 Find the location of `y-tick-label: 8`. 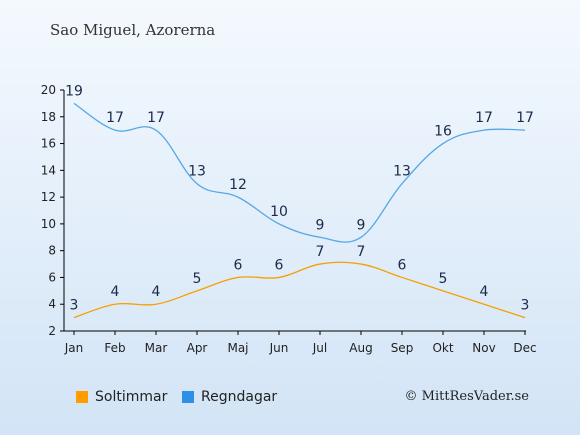

y-tick-label: 8 is located at coordinates (52, 251).